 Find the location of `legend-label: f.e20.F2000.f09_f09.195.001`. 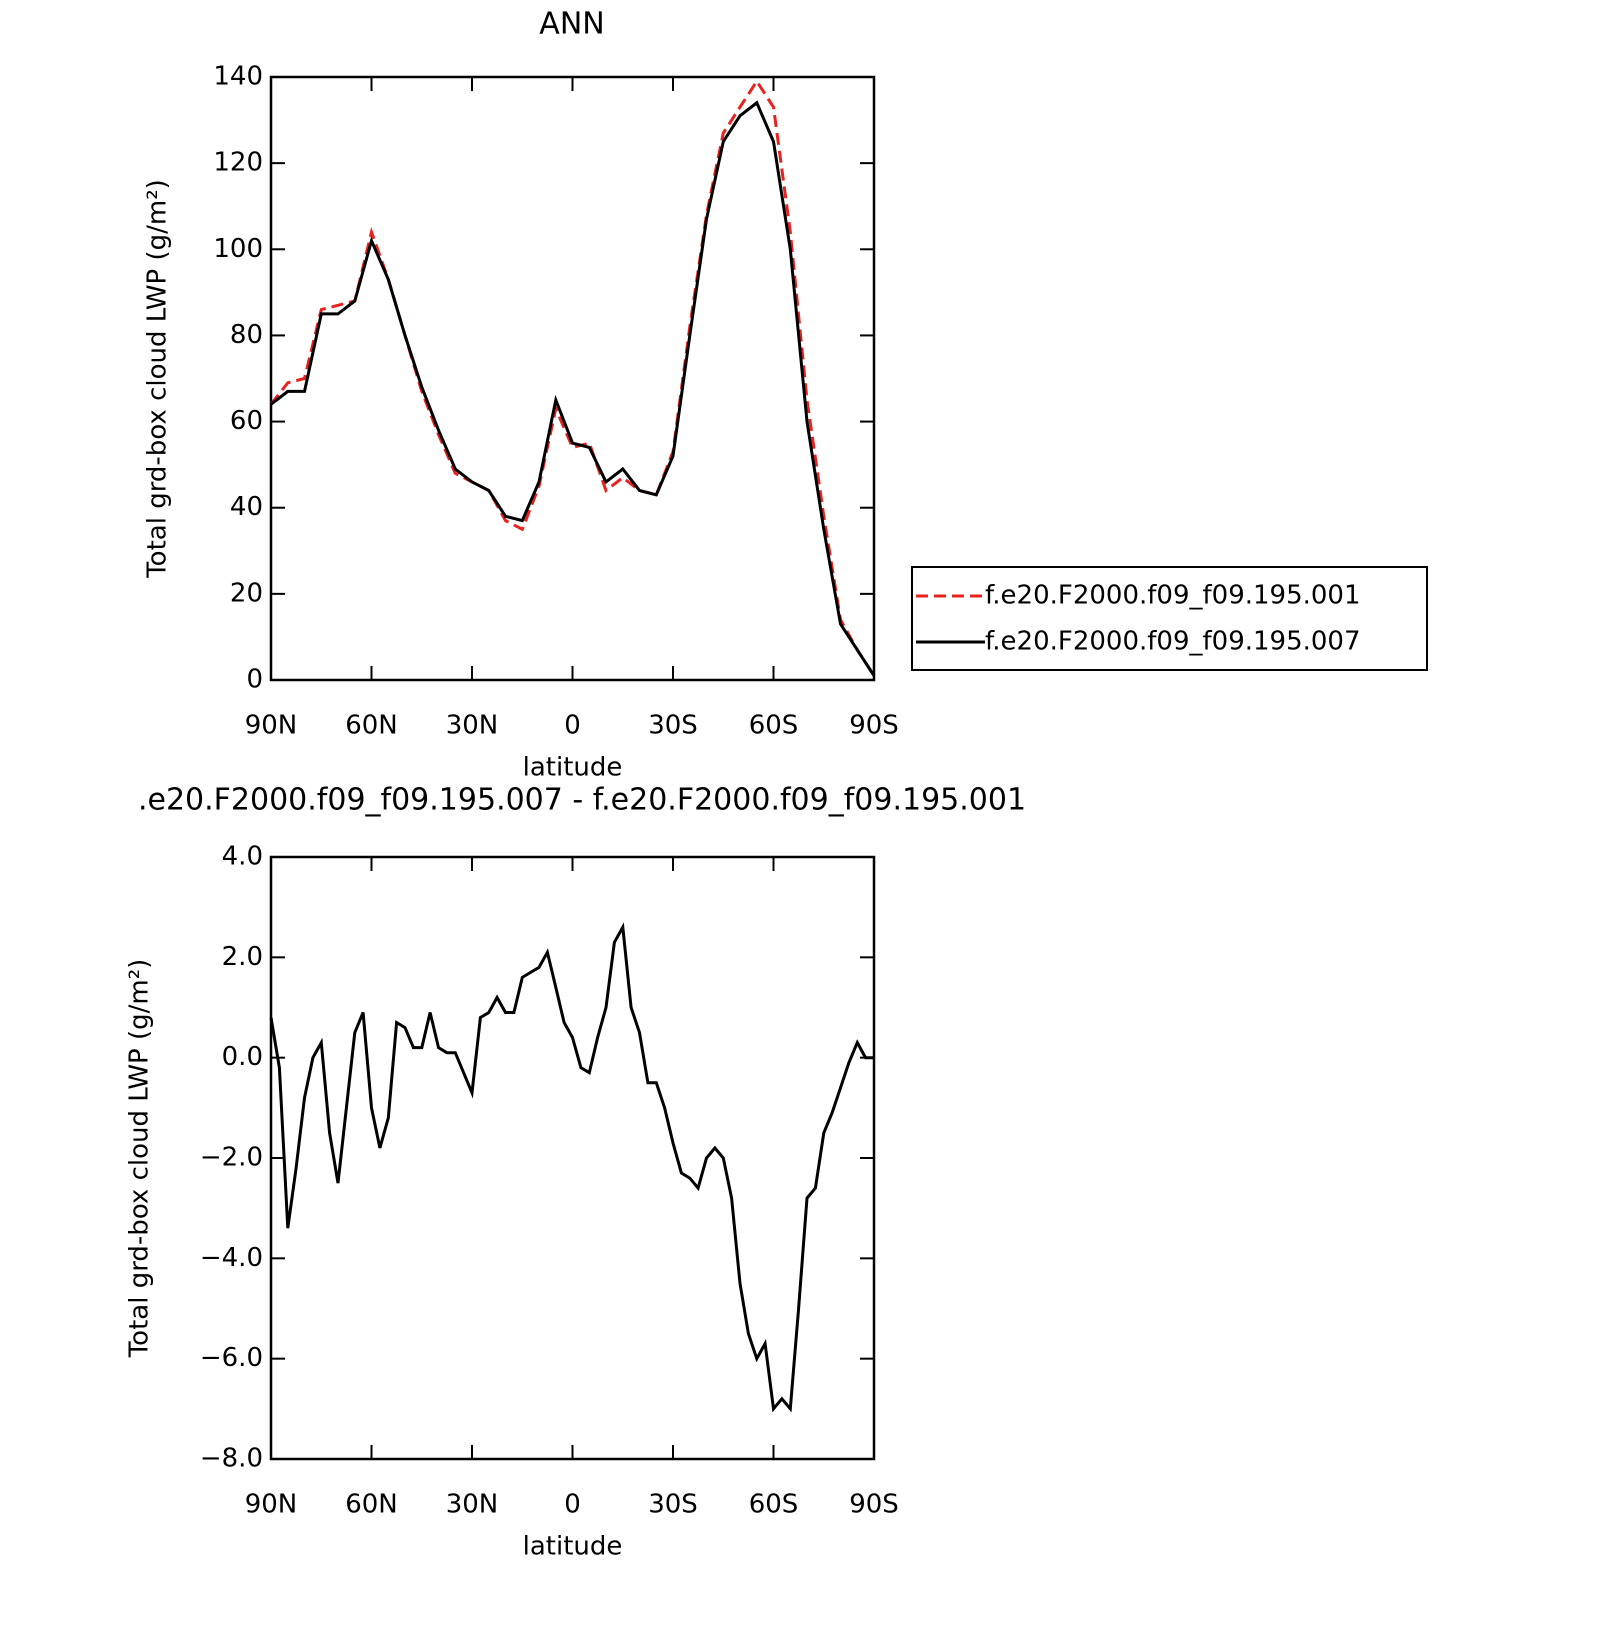

legend-label: f.e20.F2000.f09_f09.195.001 is located at coordinates (1173, 596).